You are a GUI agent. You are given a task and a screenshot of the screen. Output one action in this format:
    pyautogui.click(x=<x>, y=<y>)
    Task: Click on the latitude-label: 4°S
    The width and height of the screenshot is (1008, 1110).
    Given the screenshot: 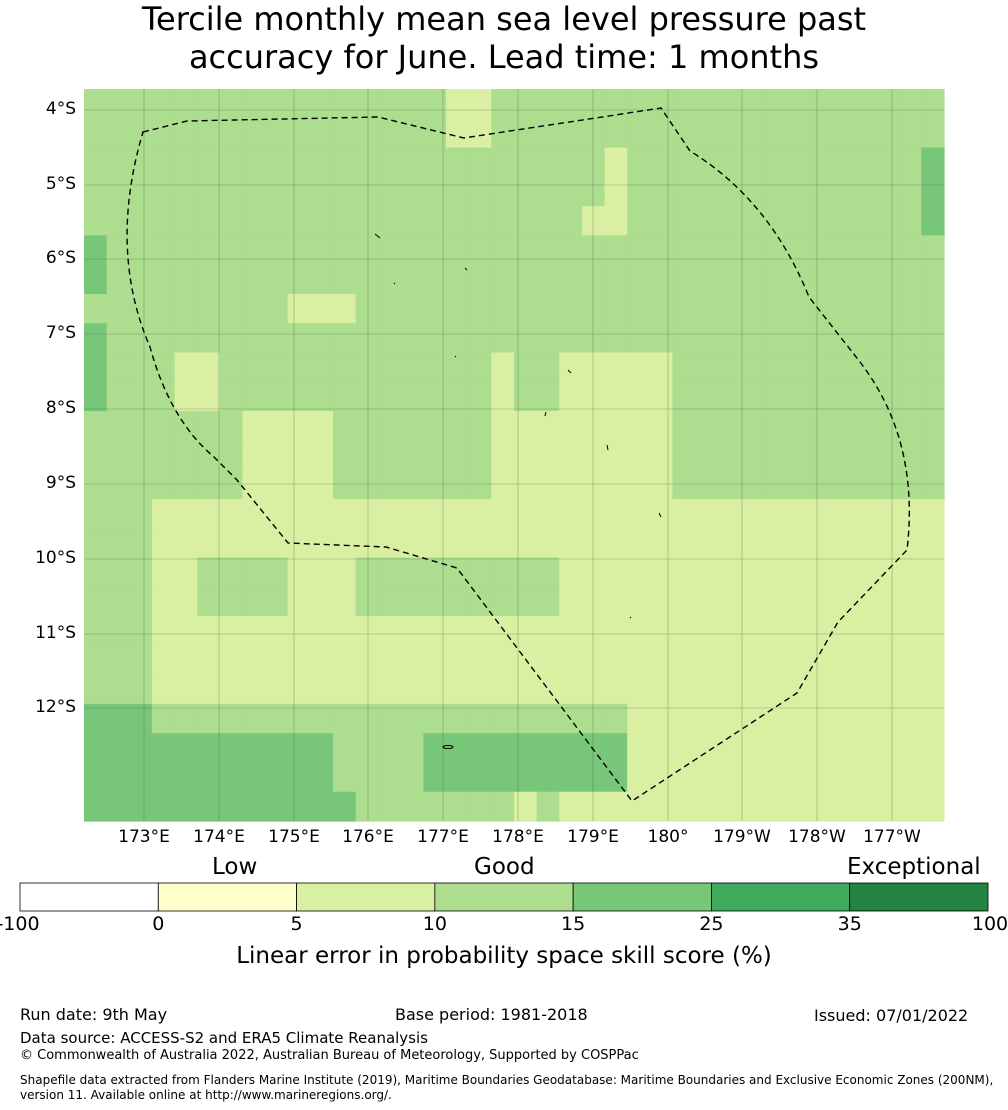 What is the action you would take?
    pyautogui.click(x=60, y=109)
    